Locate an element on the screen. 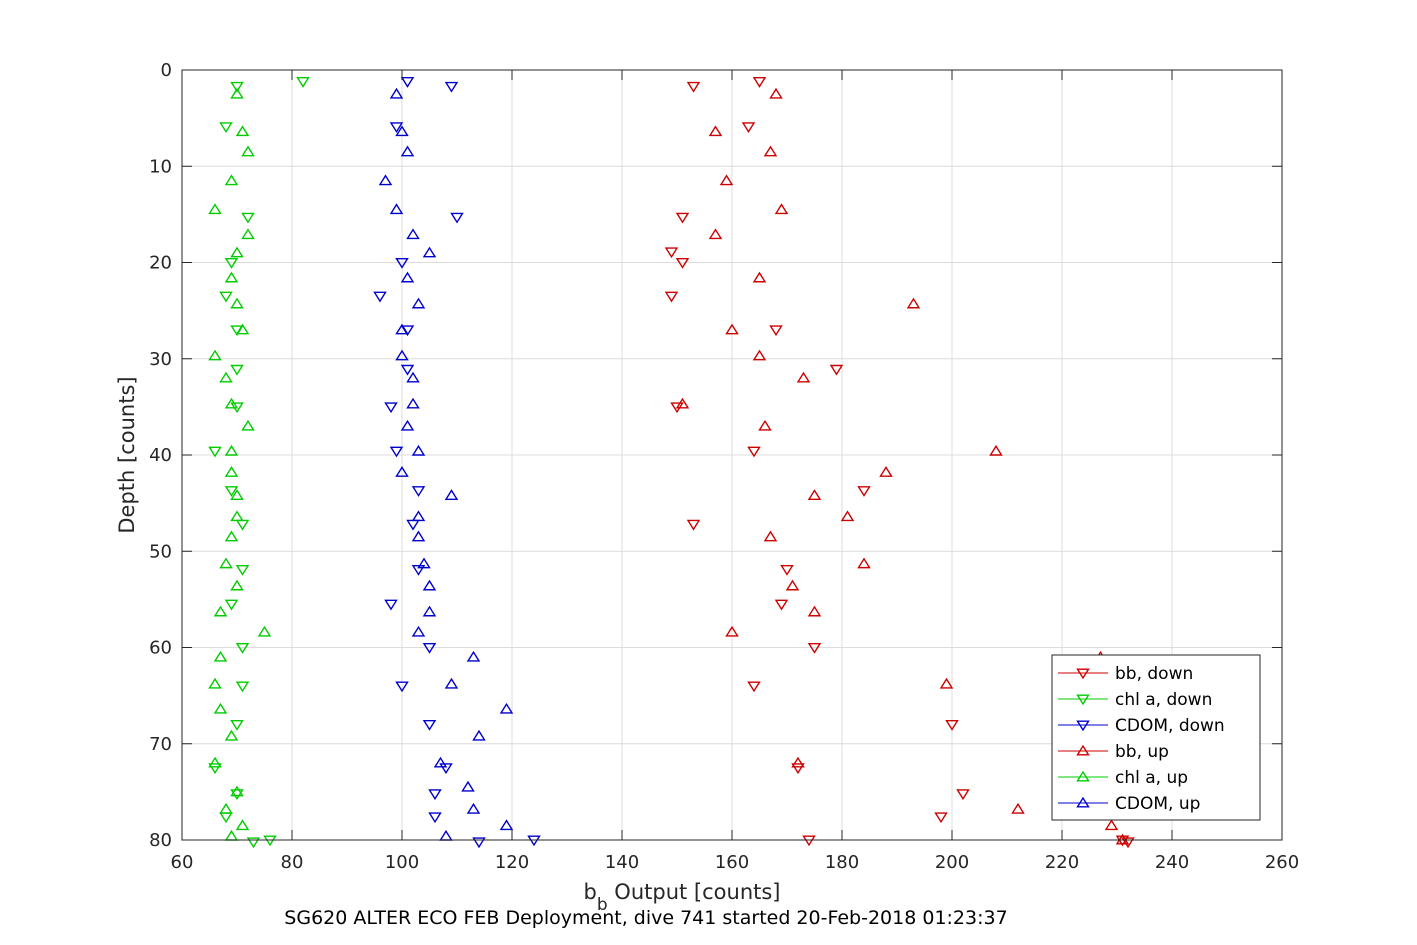  x-axis-label-subscript: b is located at coordinates (602, 905).